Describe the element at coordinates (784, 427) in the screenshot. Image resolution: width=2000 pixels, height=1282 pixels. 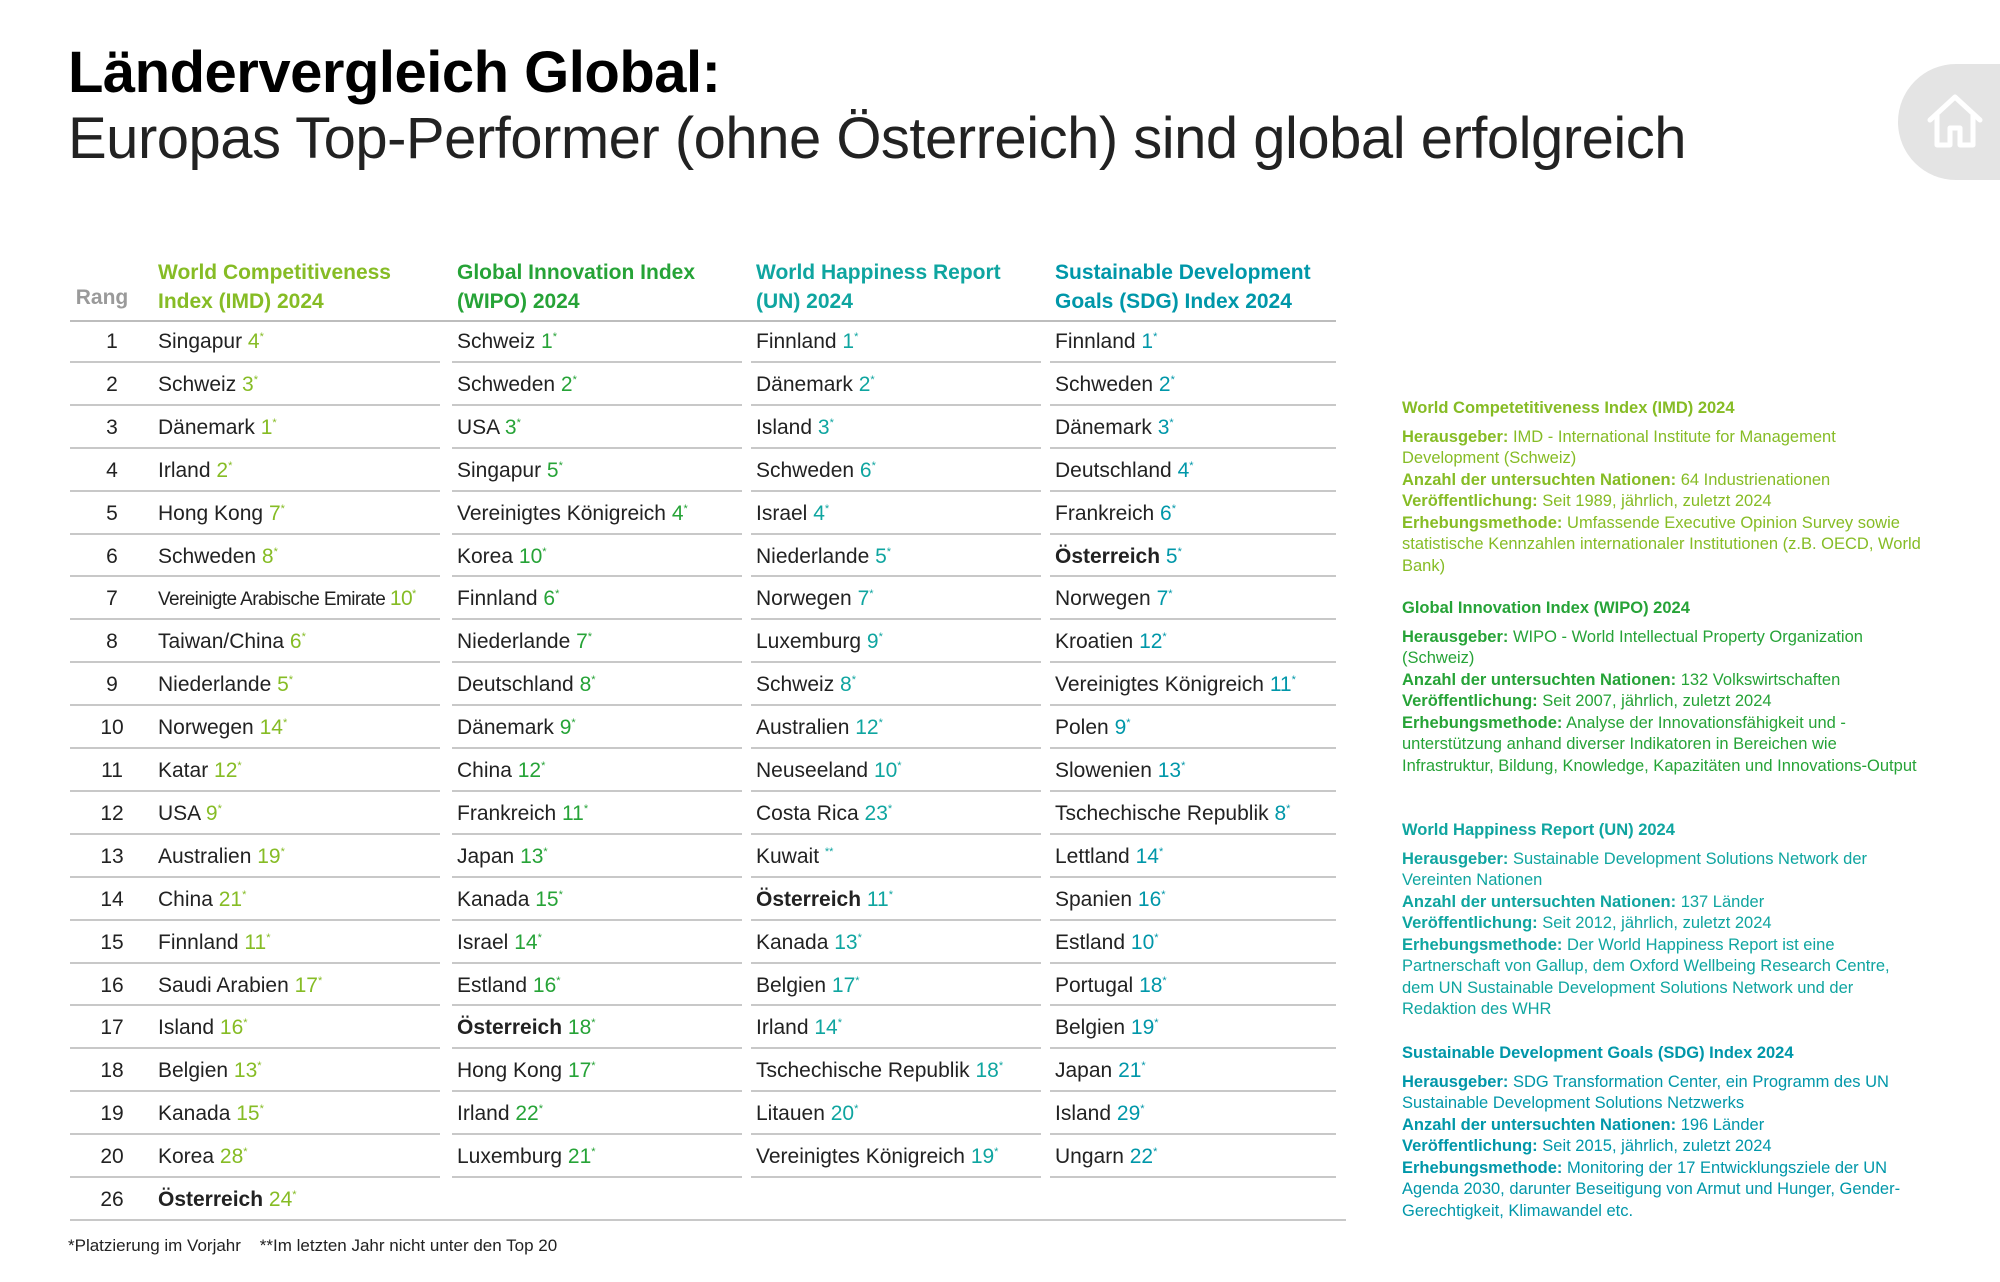
I see `country-name: Island` at that location.